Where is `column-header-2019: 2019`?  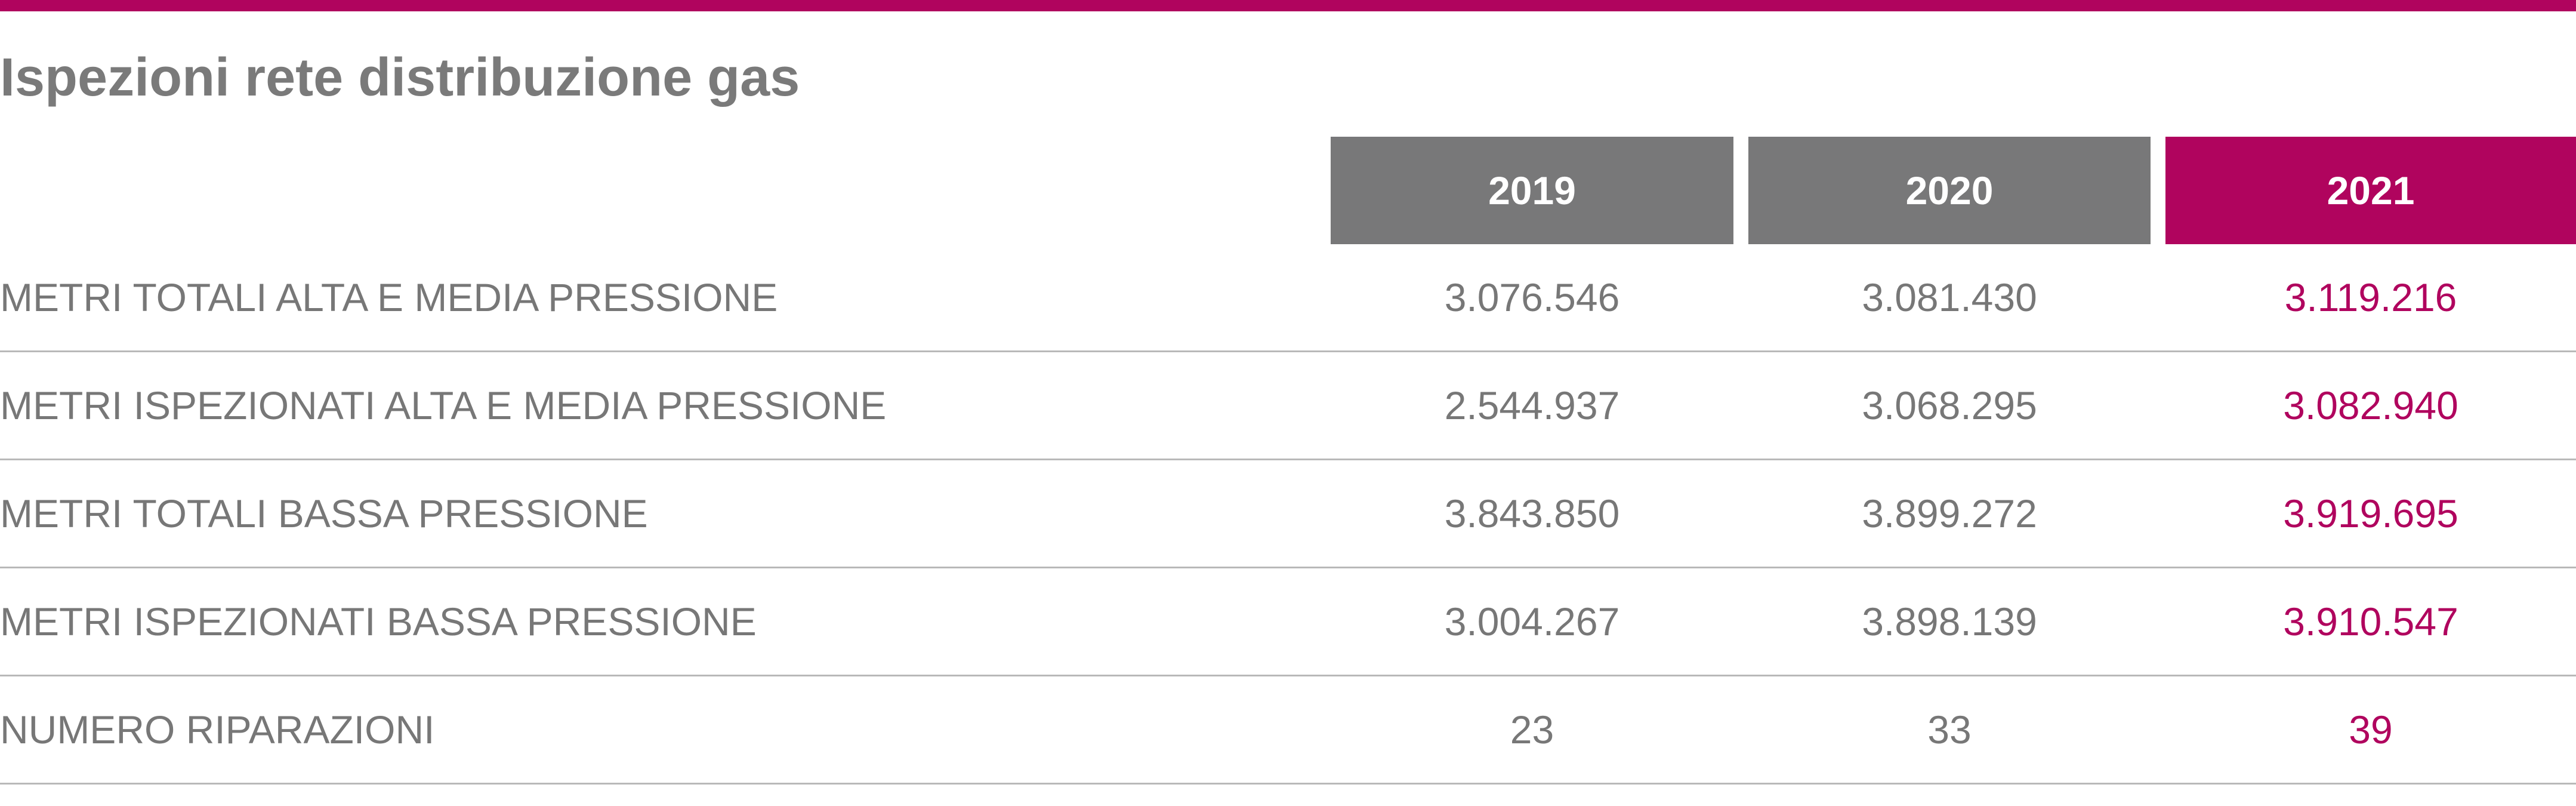 column-header-2019: 2019 is located at coordinates (1532, 190).